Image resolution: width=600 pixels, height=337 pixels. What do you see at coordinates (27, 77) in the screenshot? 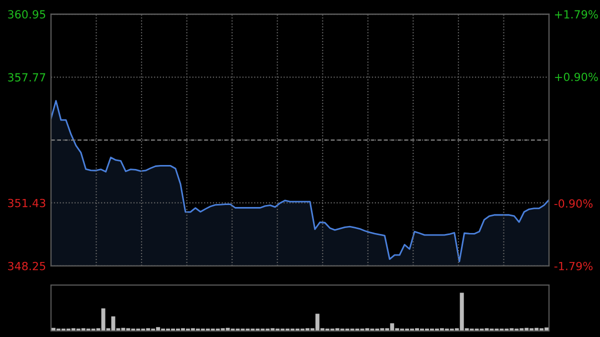
I see `y-tick-label: 357.77` at bounding box center [27, 77].